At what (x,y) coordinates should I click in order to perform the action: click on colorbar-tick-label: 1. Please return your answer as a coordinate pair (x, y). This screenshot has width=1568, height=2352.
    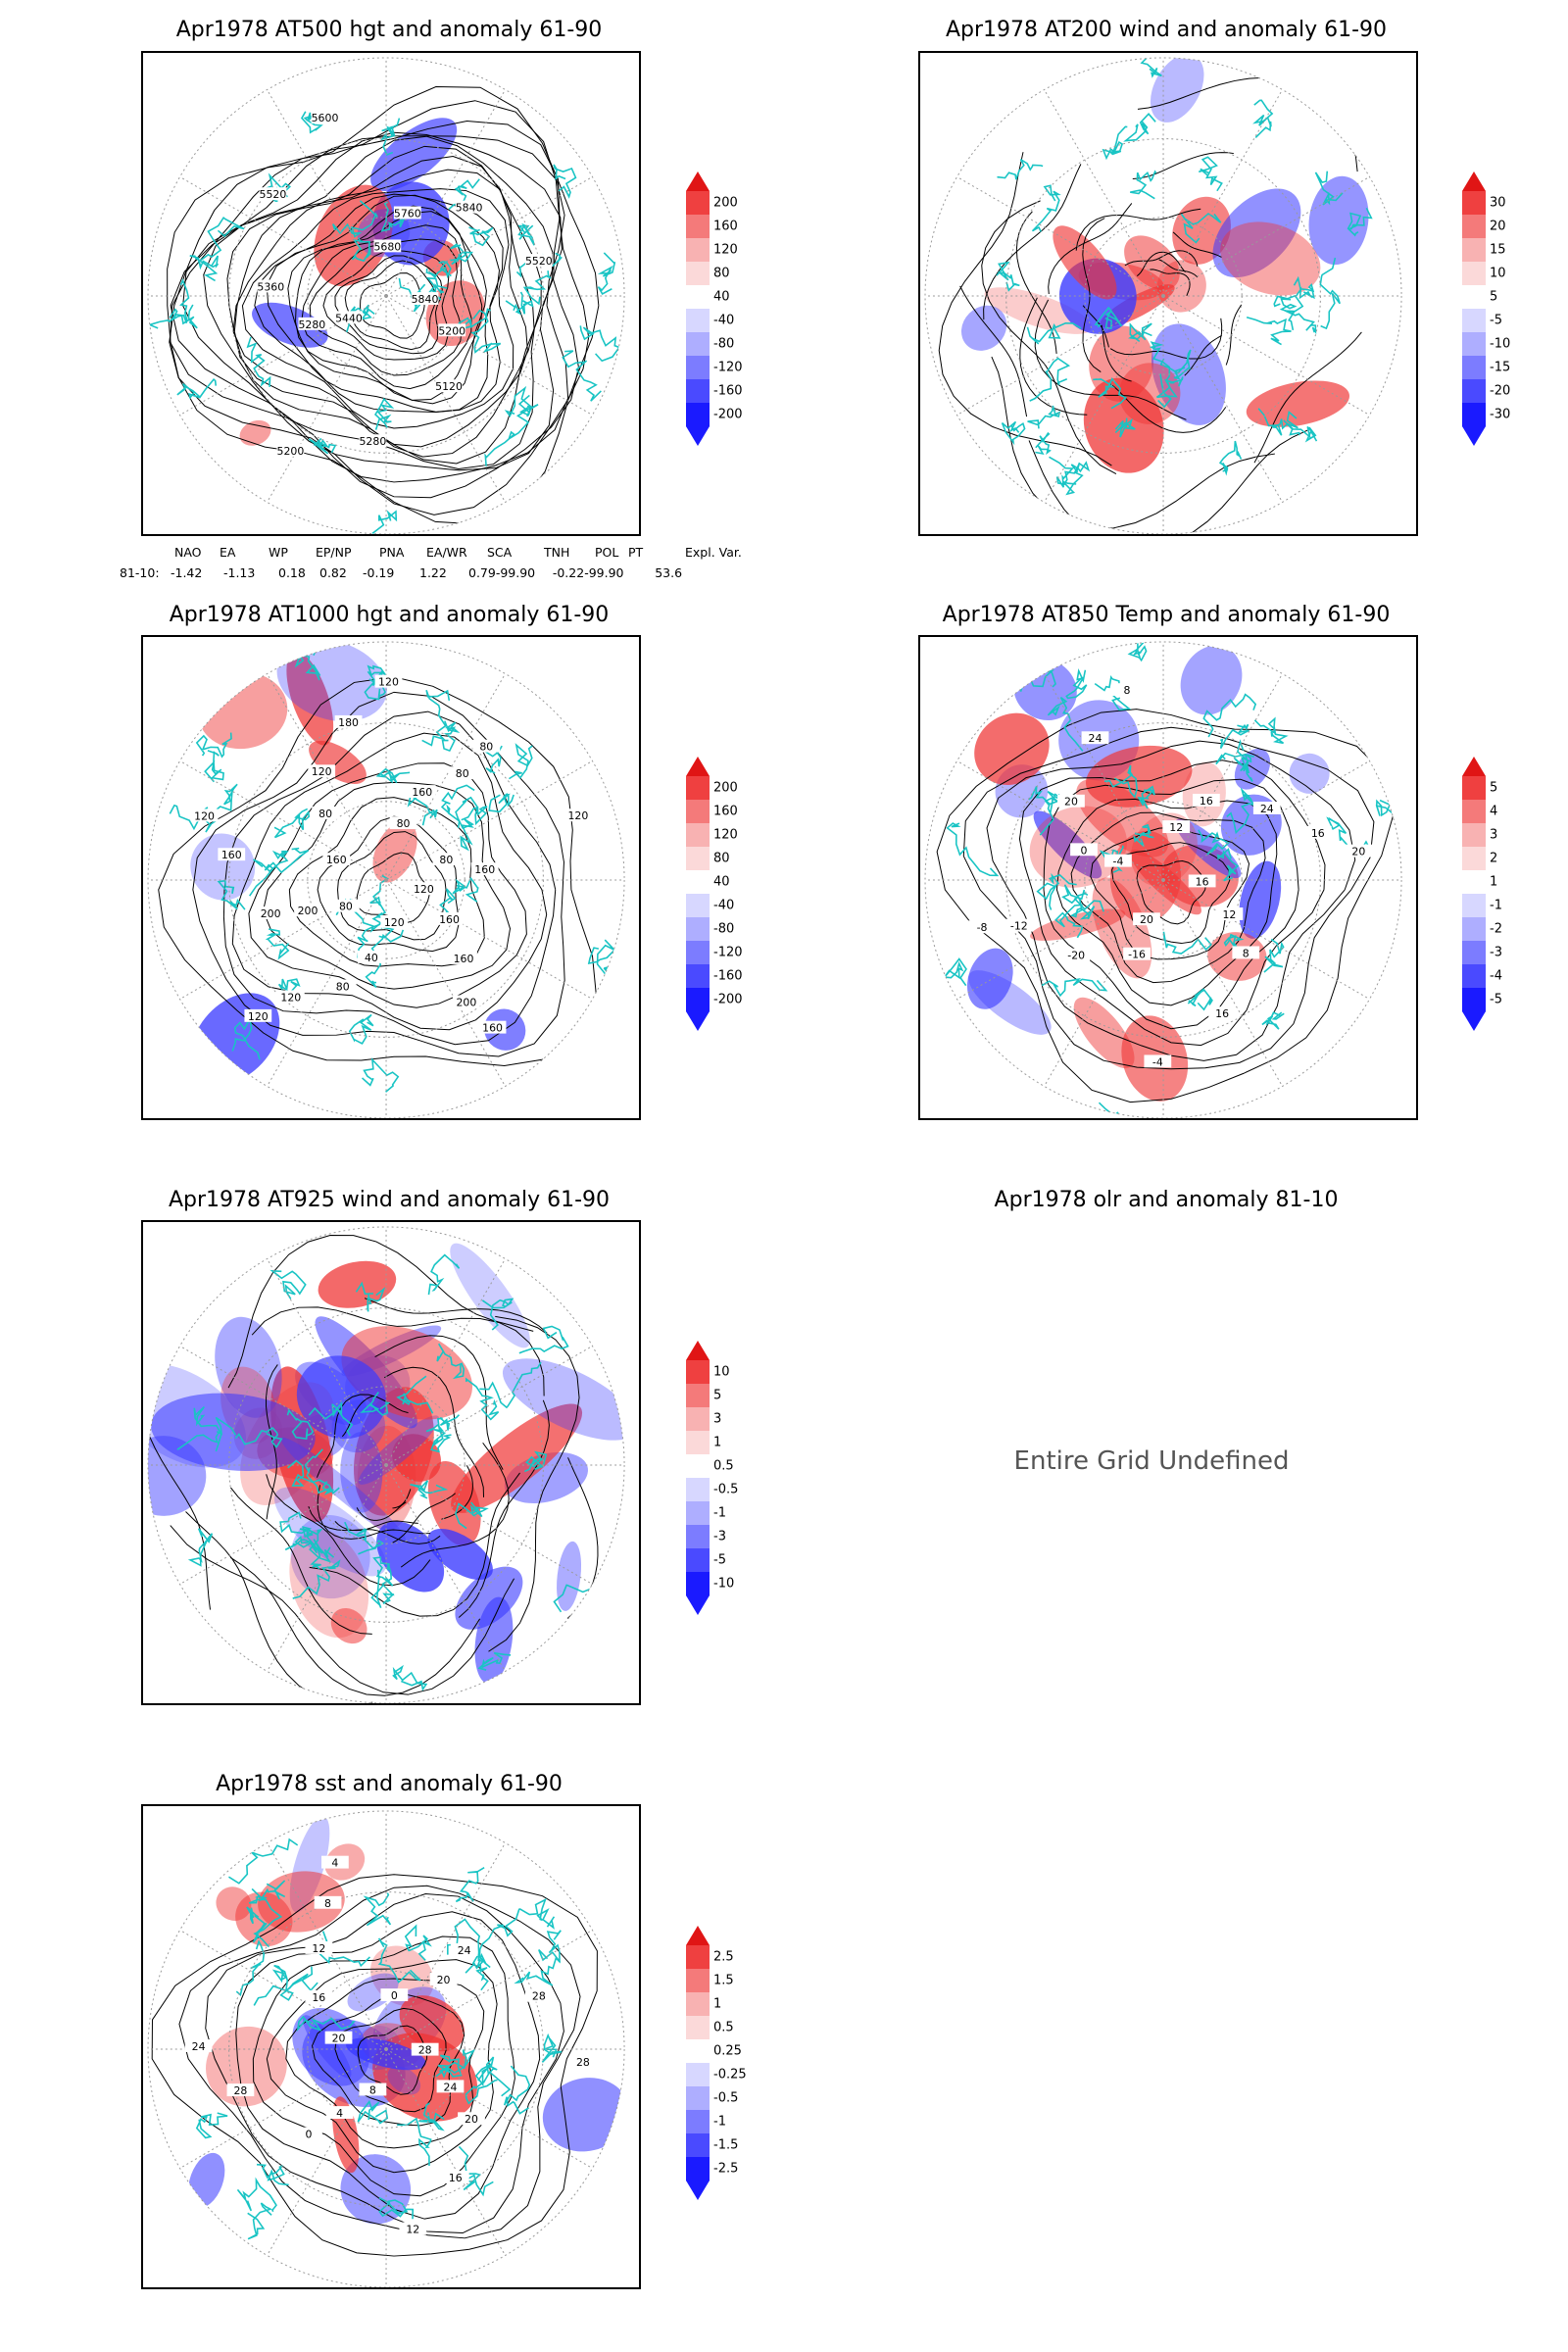
    Looking at the image, I should click on (717, 1442).